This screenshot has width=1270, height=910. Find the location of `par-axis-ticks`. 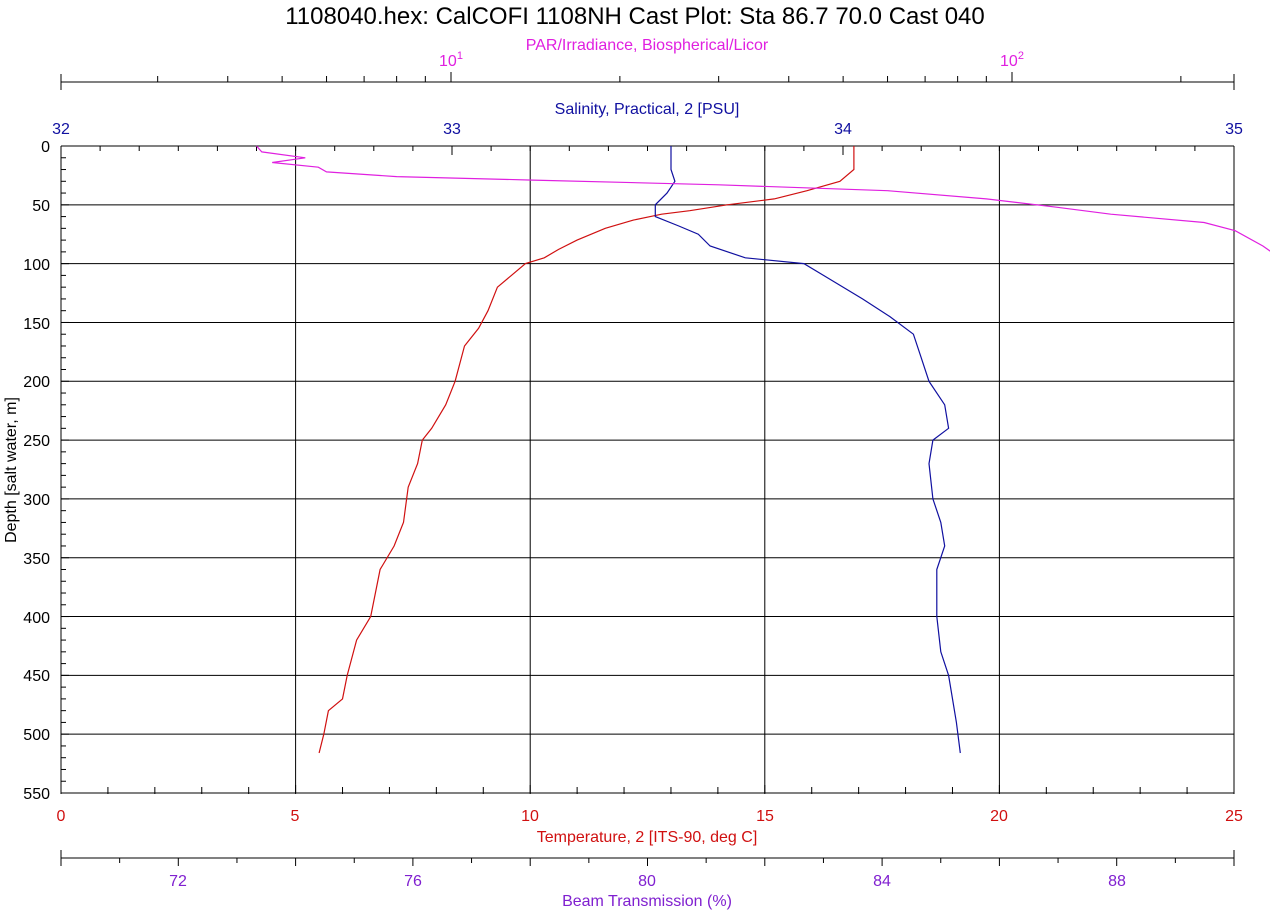

par-axis-ticks is located at coordinates (647, 81).